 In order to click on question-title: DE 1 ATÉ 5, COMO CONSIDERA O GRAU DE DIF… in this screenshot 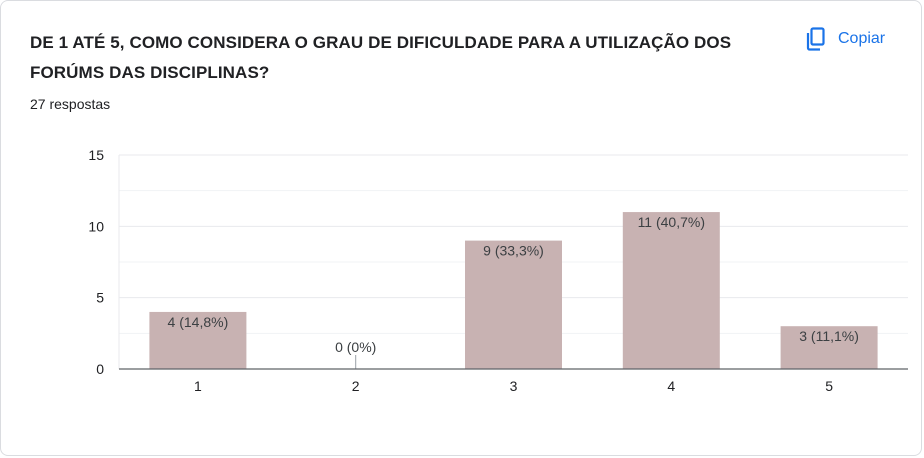, I will do `click(381, 57)`.